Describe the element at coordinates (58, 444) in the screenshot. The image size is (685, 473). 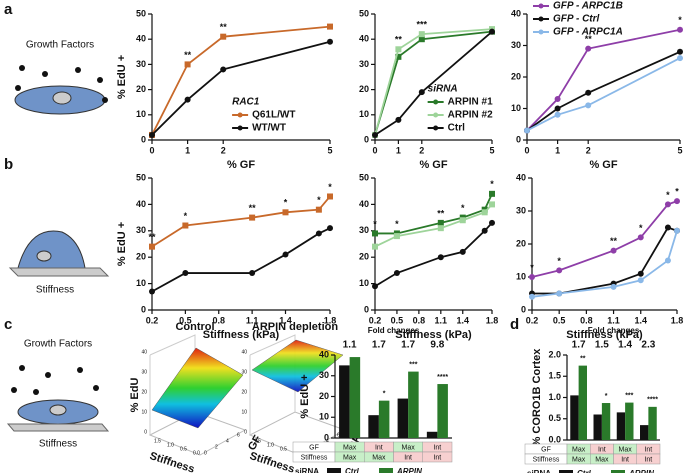
I see `illustration-label: Stiffness` at that location.